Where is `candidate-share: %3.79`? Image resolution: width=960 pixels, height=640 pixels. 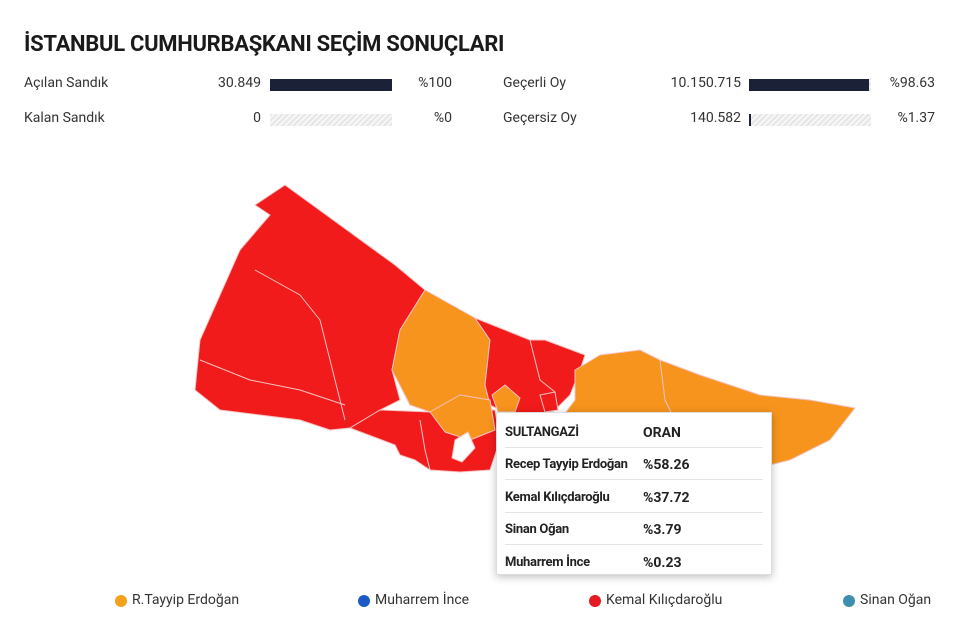 candidate-share: %3.79 is located at coordinates (662, 530).